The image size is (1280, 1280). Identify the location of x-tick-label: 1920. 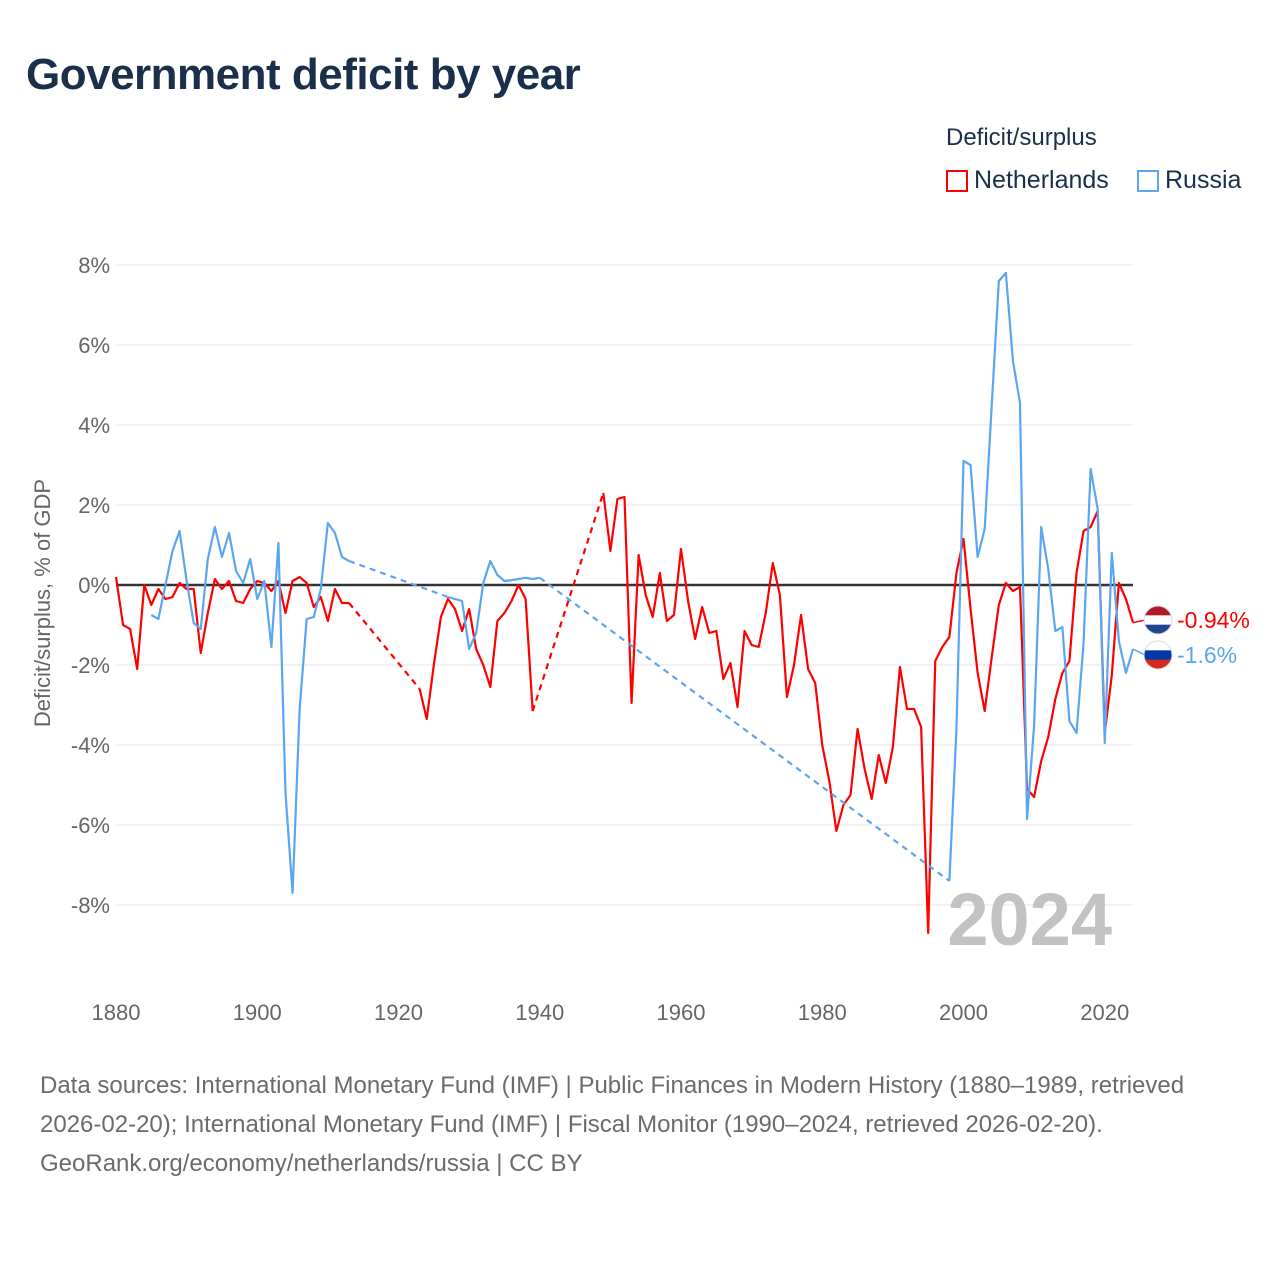
(398, 1012).